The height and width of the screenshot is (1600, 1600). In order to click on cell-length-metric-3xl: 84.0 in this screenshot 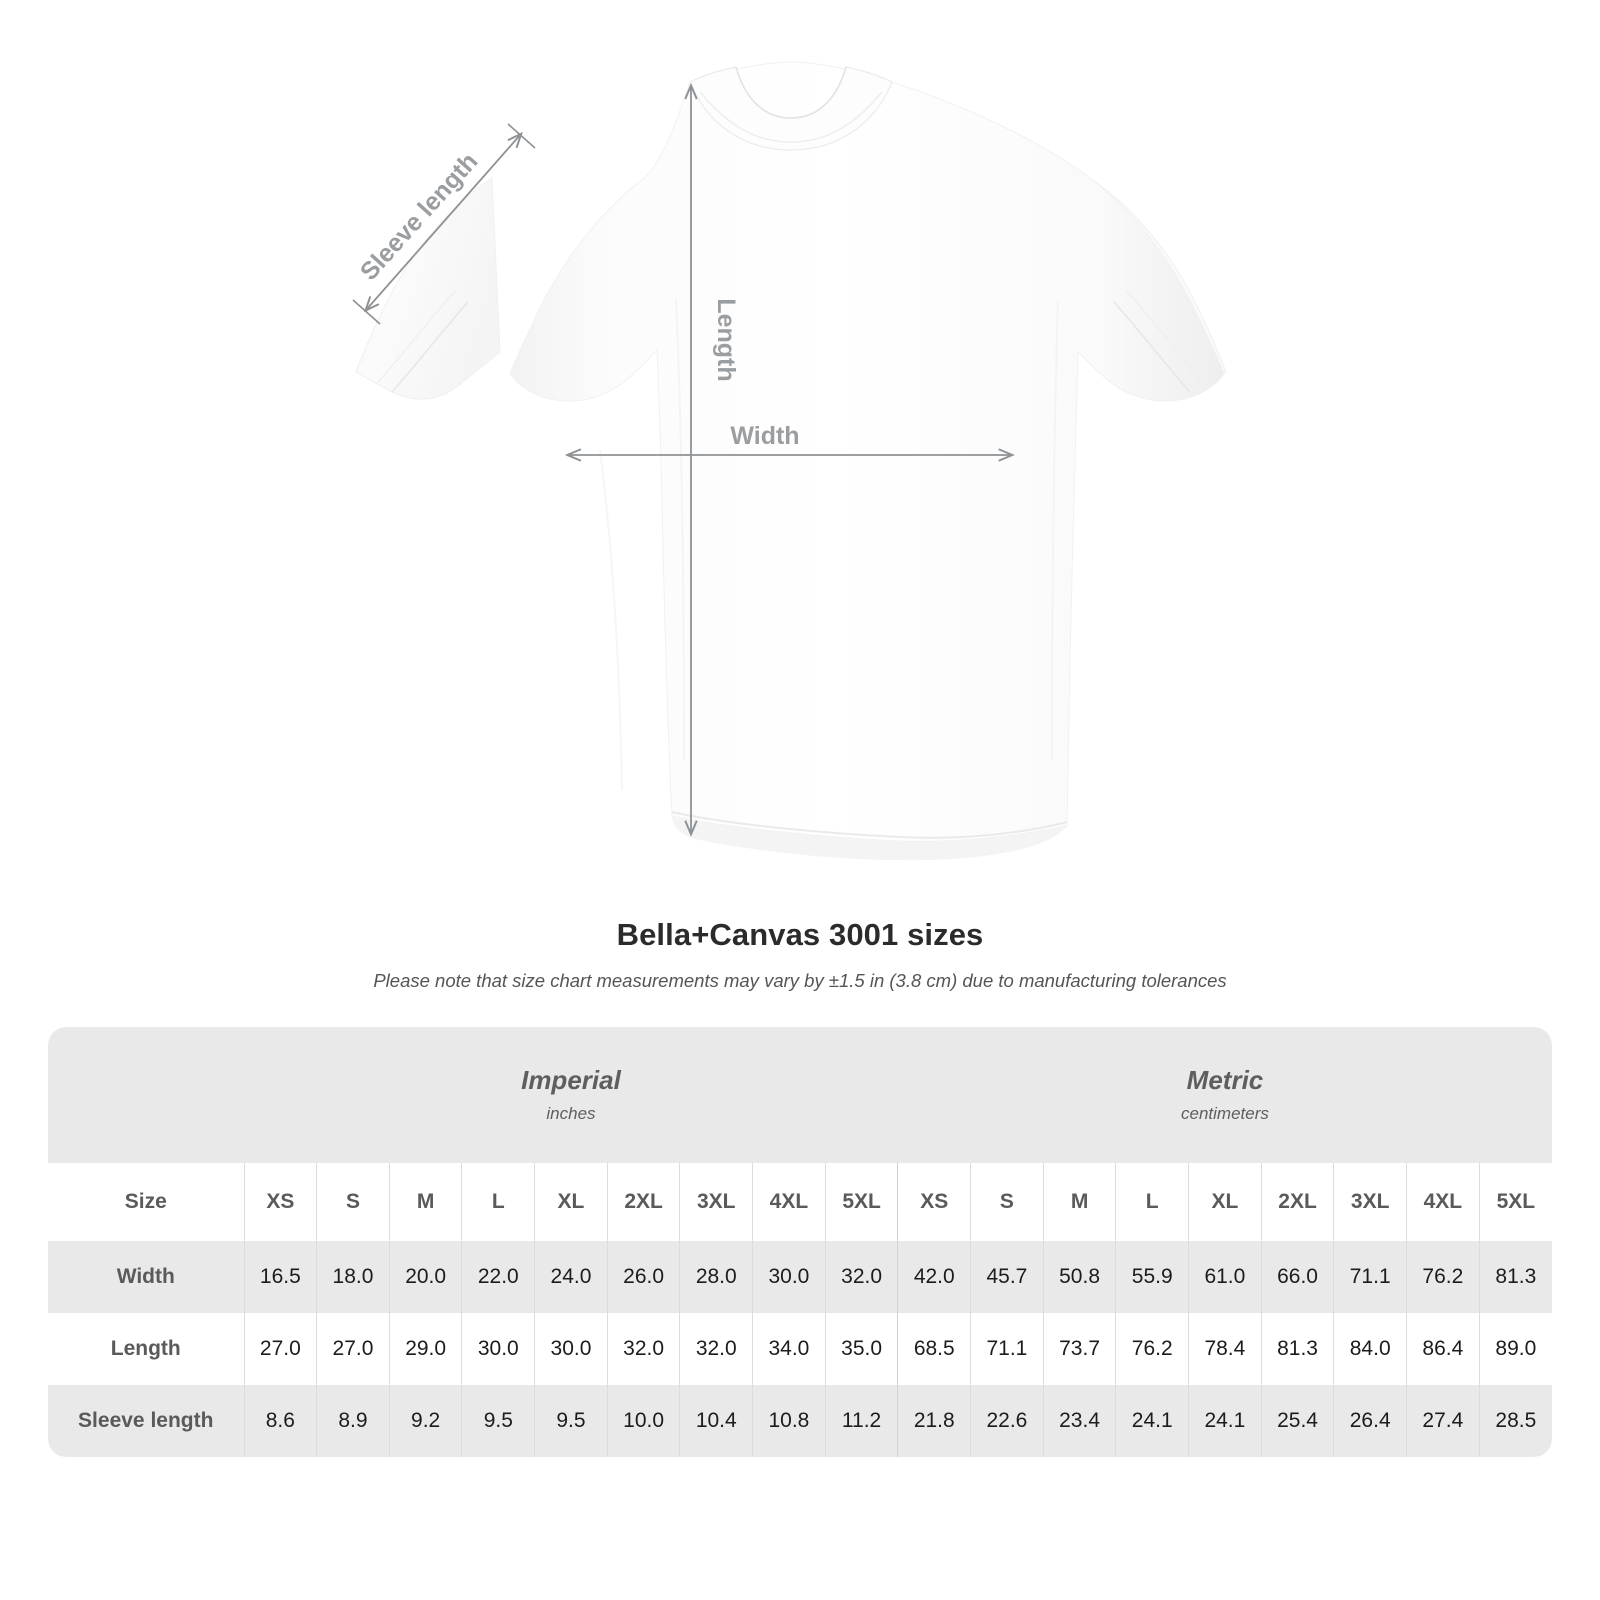, I will do `click(1370, 1349)`.